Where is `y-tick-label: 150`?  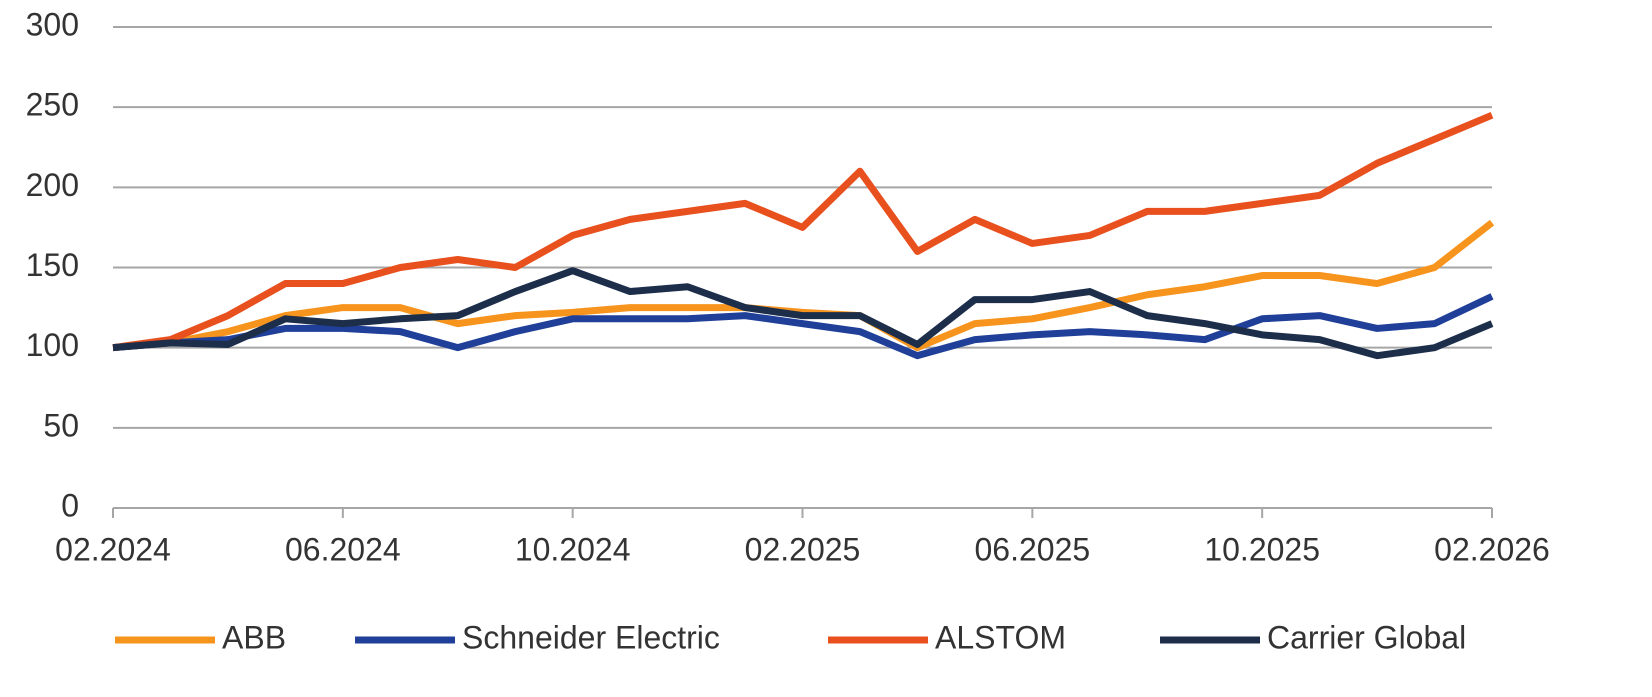 y-tick-label: 150 is located at coordinates (52, 265).